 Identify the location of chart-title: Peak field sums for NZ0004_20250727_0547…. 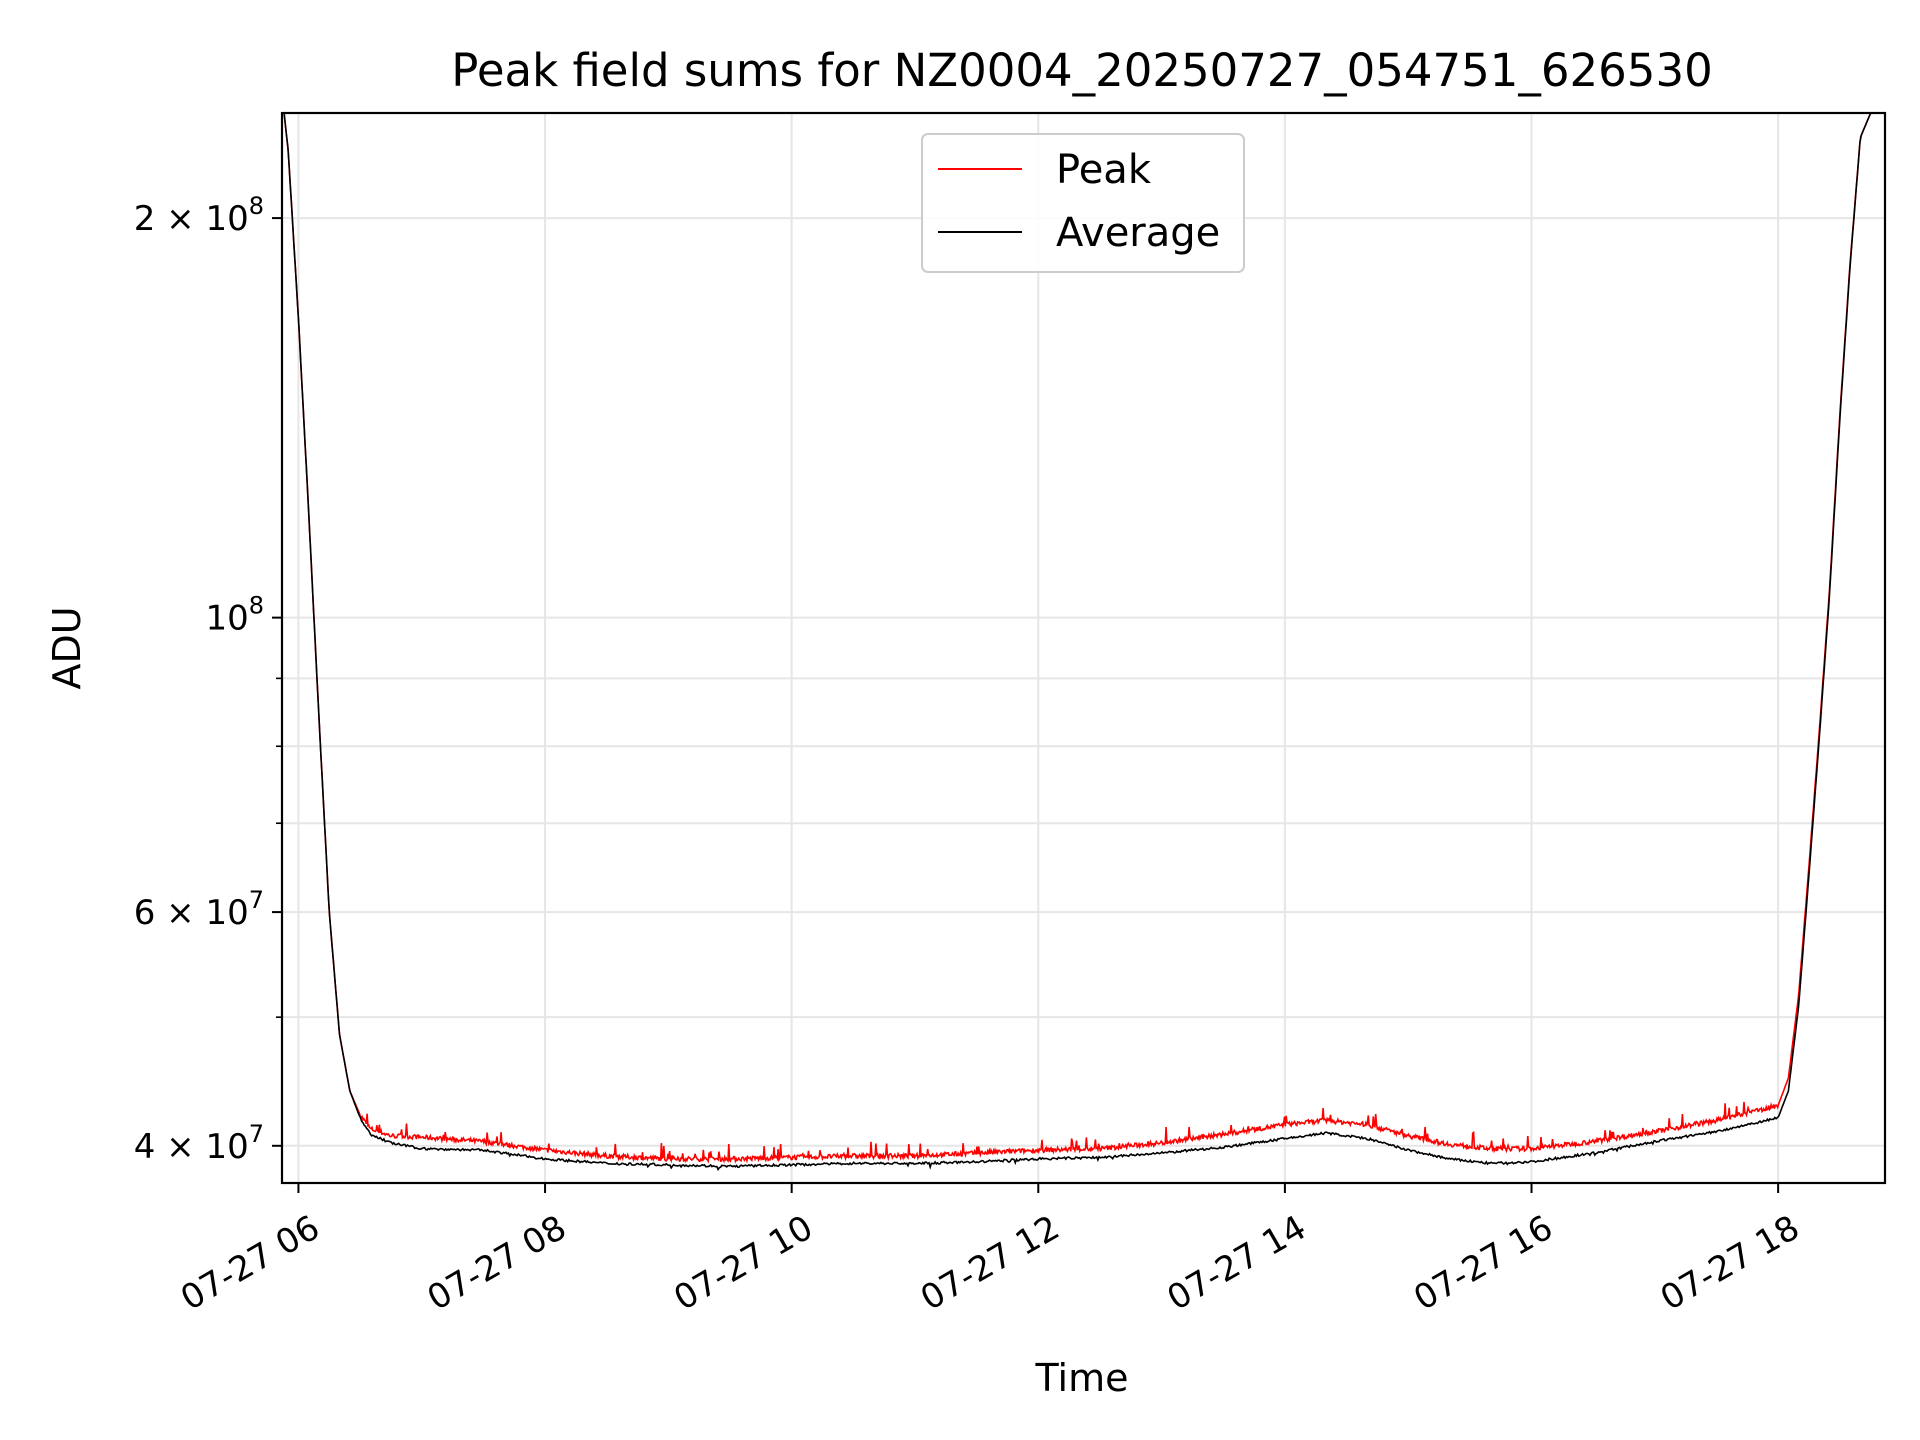
(1081, 70).